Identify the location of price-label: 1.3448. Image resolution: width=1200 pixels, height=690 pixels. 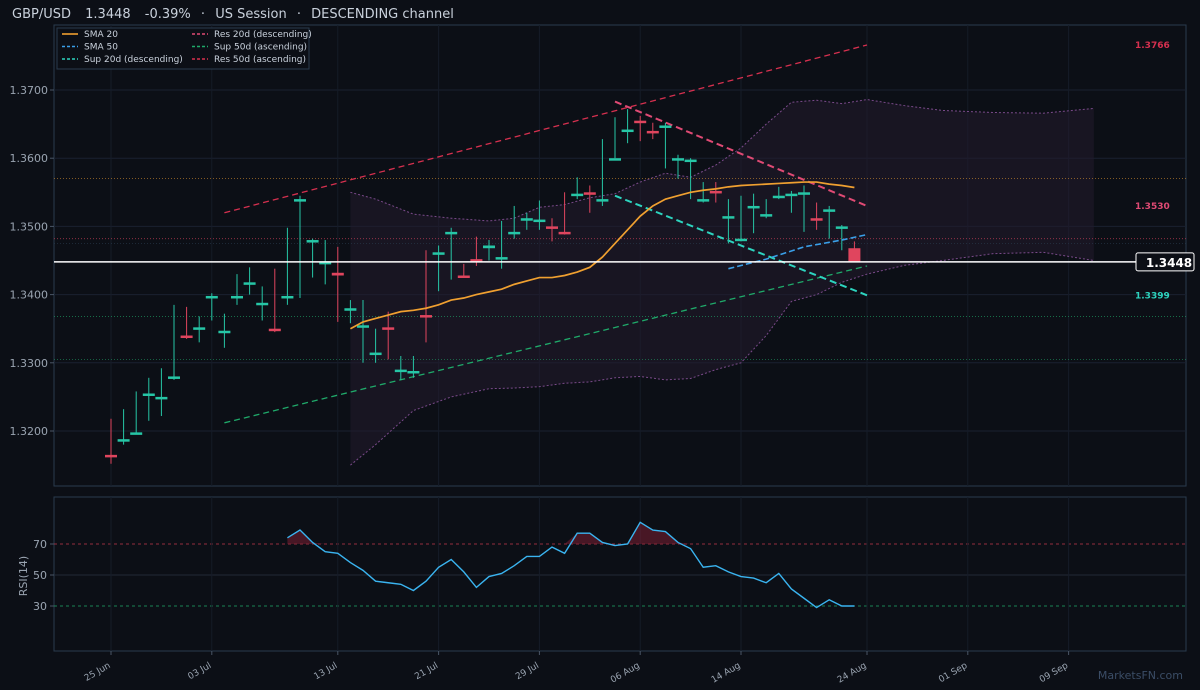
(108, 14).